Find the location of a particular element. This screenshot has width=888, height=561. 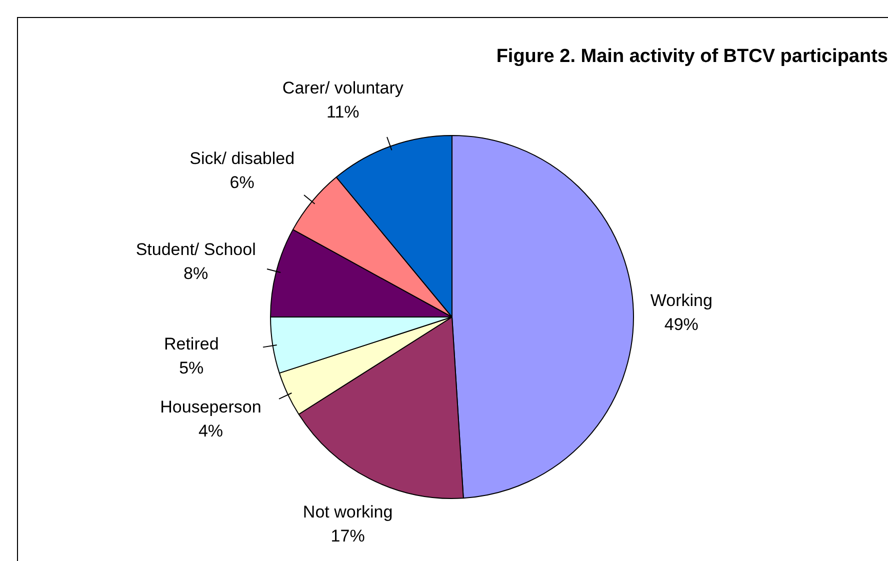

slice-label: Retired is located at coordinates (191, 344).